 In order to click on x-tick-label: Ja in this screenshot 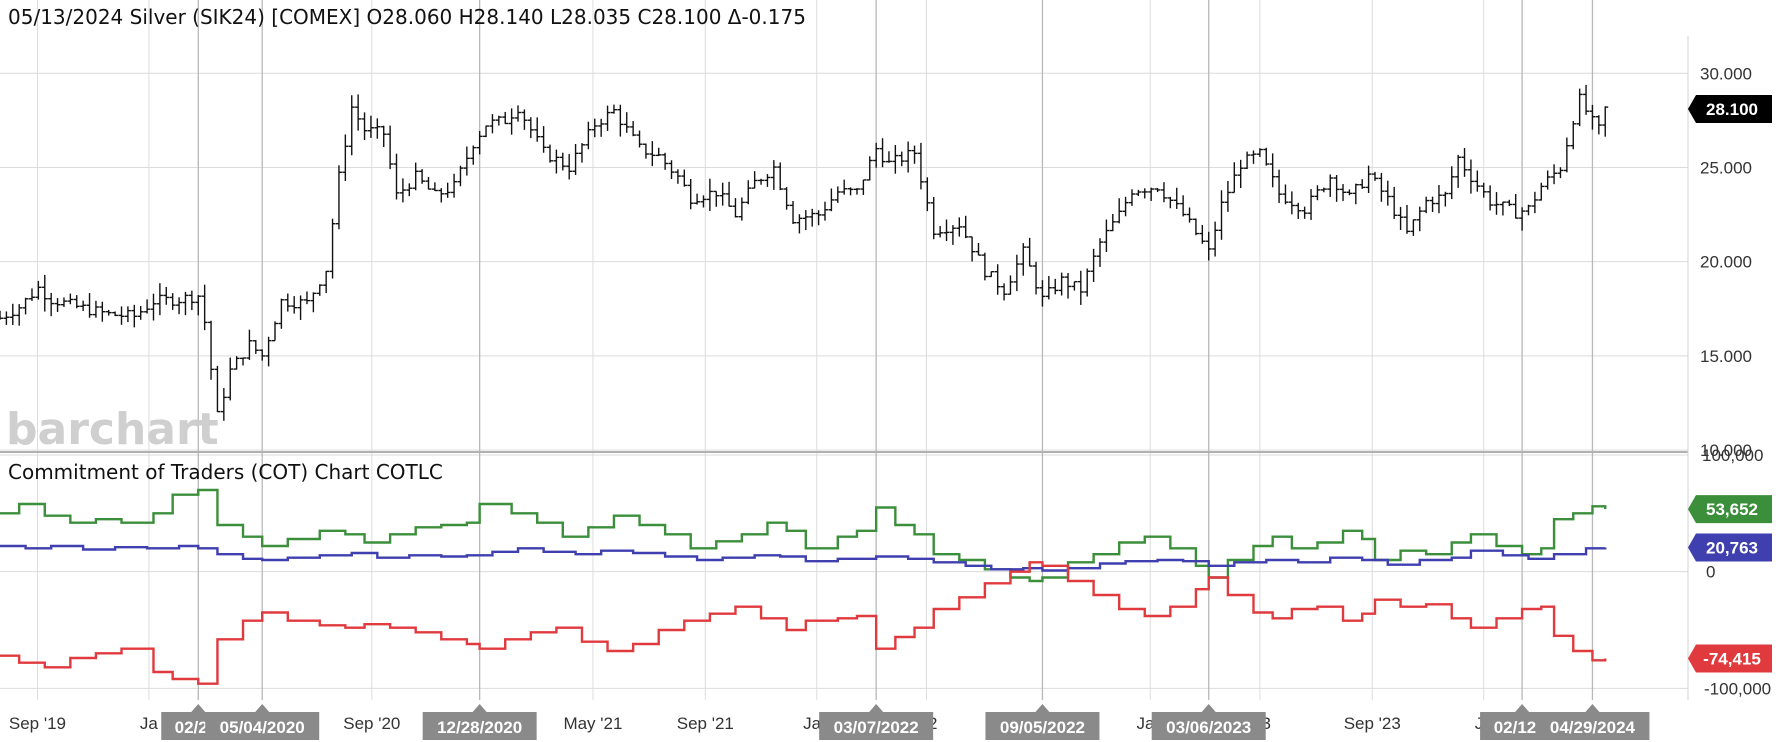, I will do `click(149, 723)`.